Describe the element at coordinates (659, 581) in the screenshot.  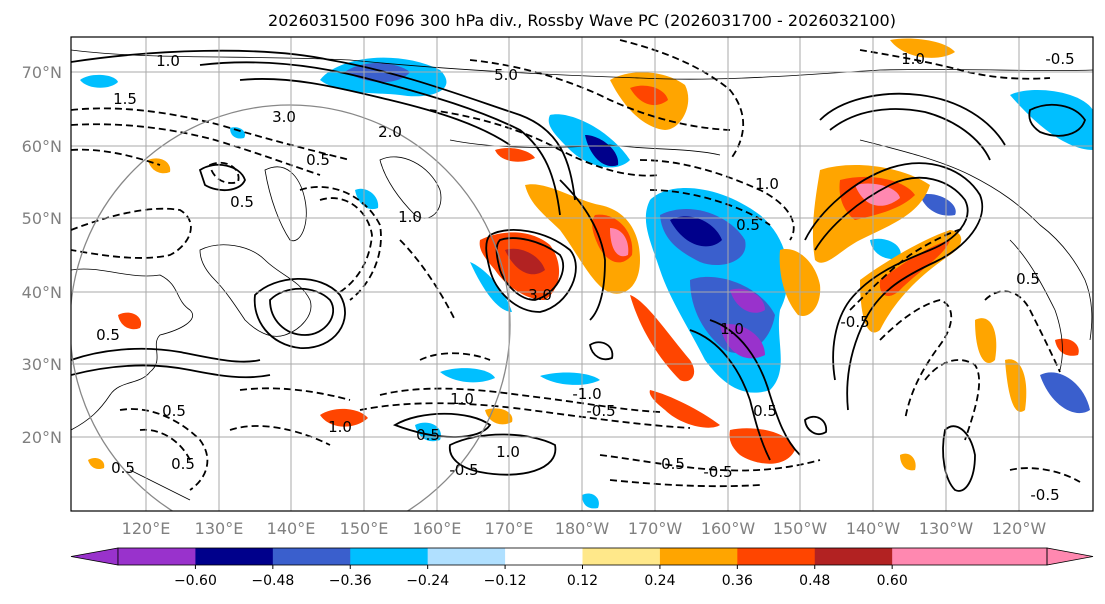
I see `colorbar-tick-label: 0.24` at that location.